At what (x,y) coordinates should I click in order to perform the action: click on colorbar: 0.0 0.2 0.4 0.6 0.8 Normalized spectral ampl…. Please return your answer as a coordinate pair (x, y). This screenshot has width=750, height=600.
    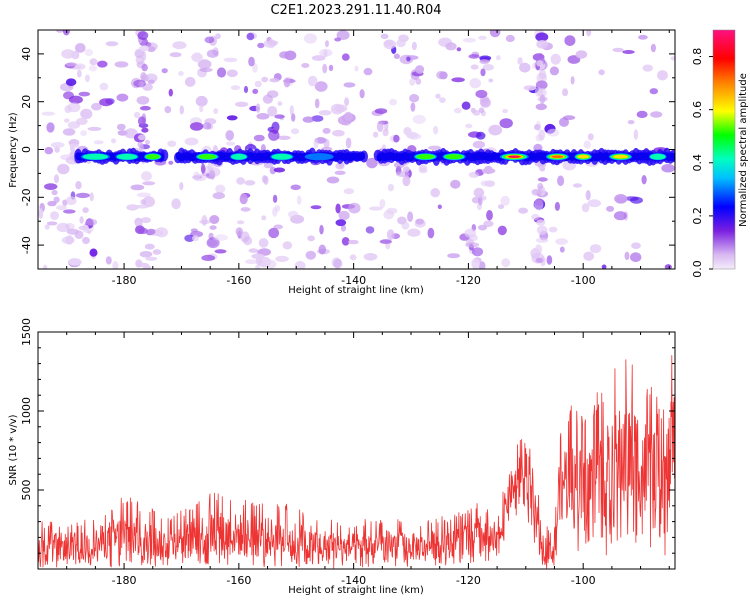
    Looking at the image, I should click on (720, 153).